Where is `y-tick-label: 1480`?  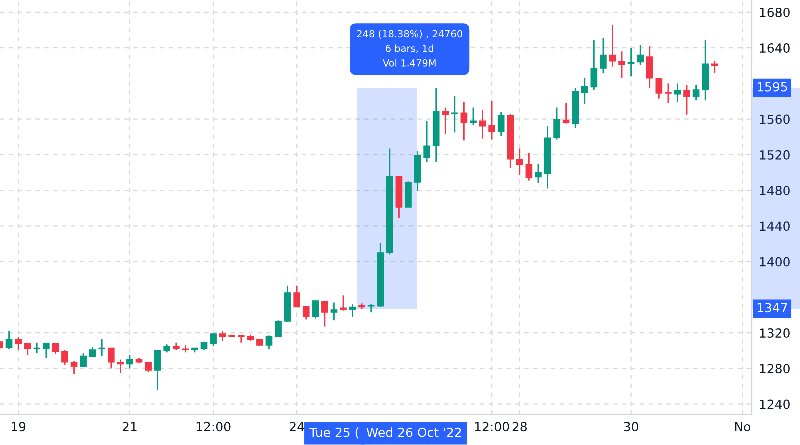 y-tick-label: 1480 is located at coordinates (775, 191).